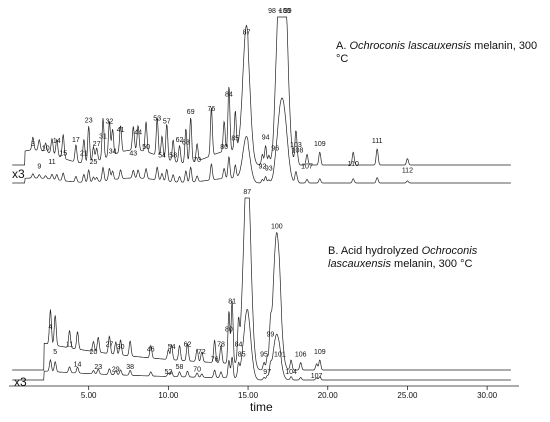 Image resolution: width=550 pixels, height=422 pixels. What do you see at coordinates (84, 153) in the screenshot?
I see `peak-label: 21` at bounding box center [84, 153].